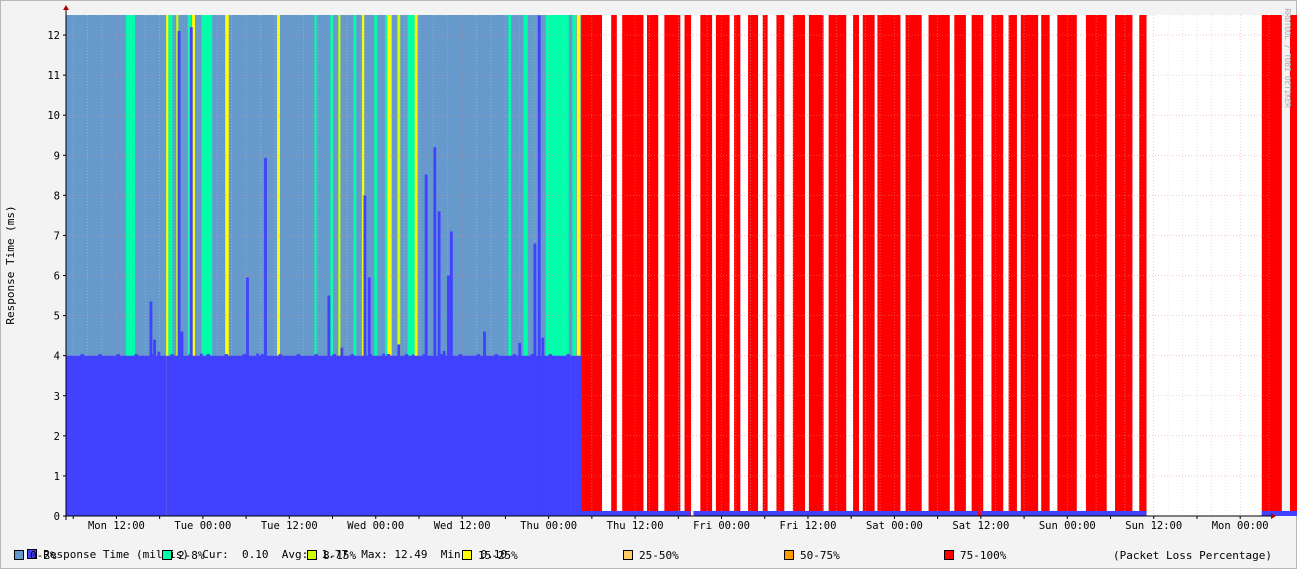  What do you see at coordinates (1240, 526) in the screenshot?
I see `x-tick-label: Mon 00:00` at bounding box center [1240, 526].